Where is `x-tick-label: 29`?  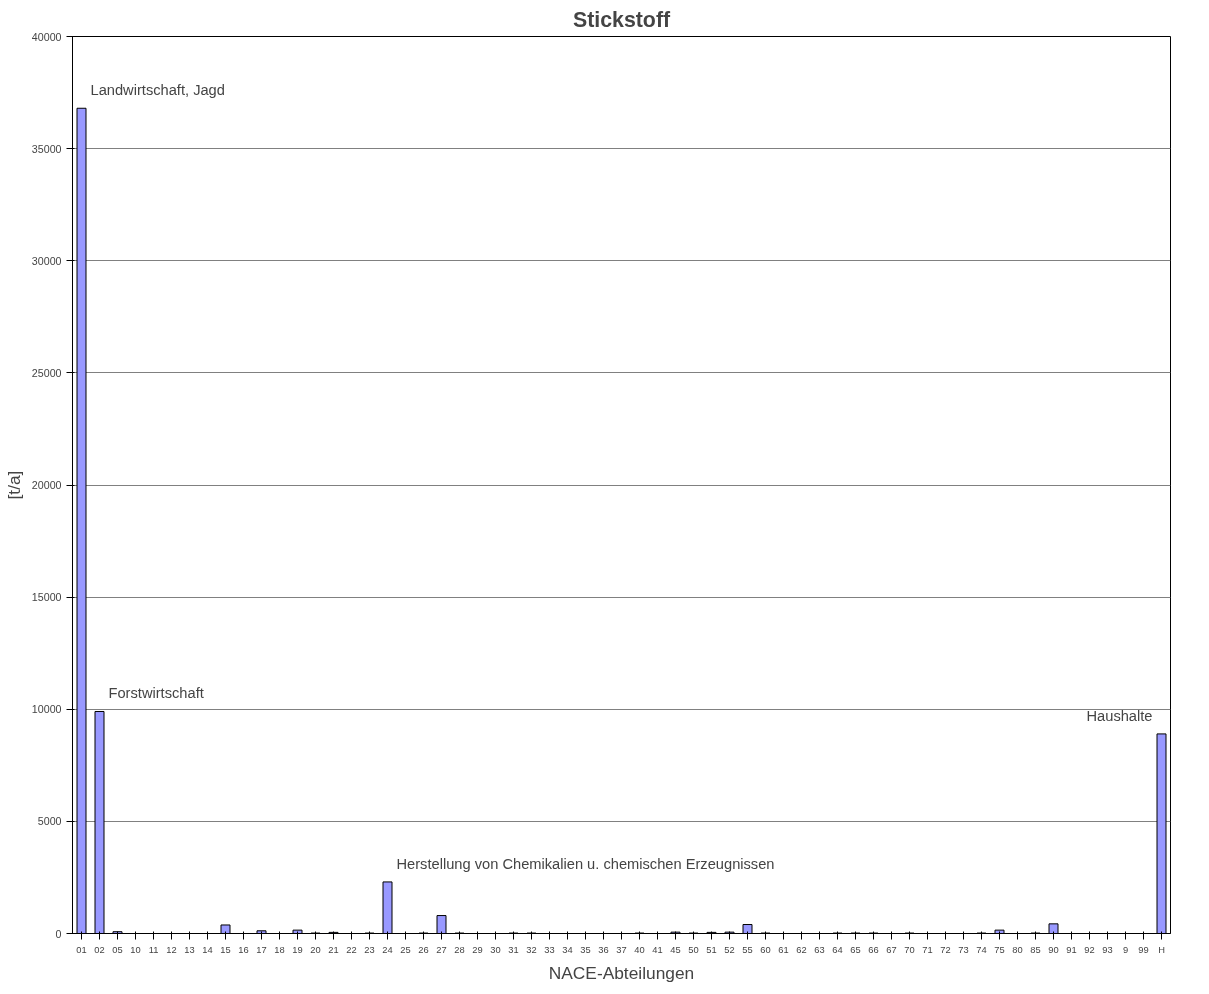
x-tick-label: 29 is located at coordinates (477, 949).